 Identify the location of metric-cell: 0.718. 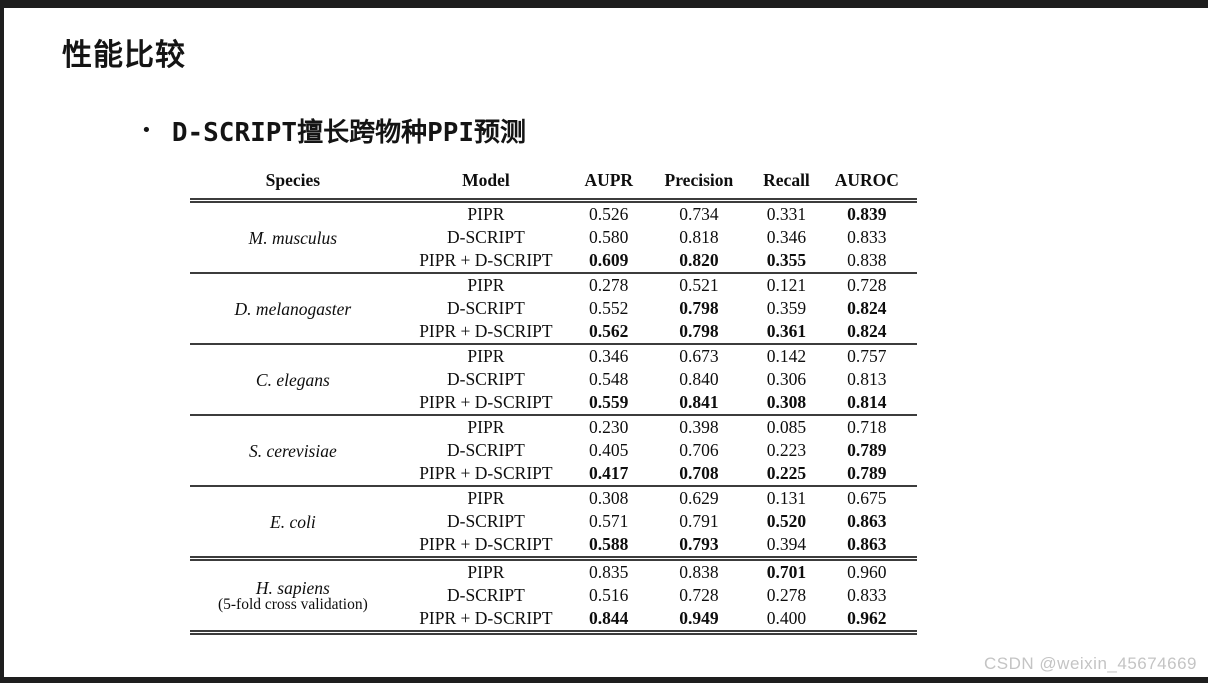
(867, 427).